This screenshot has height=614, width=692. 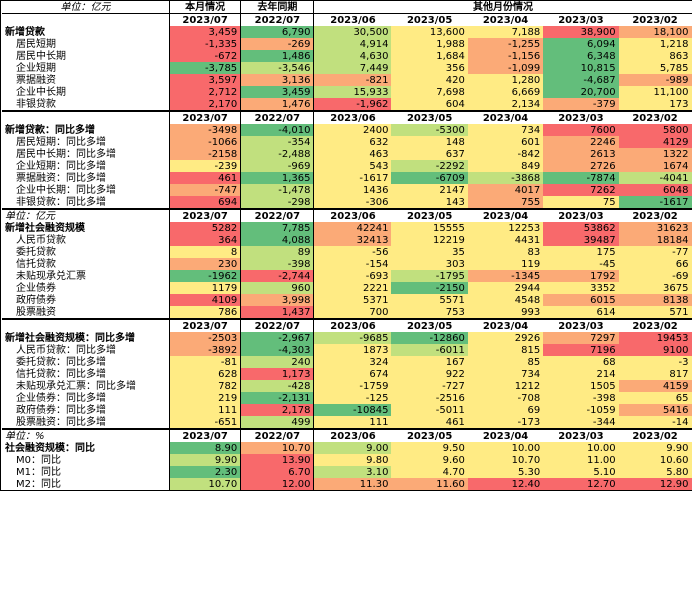 I want to click on data-cell: 2.30, so click(x=204, y=472).